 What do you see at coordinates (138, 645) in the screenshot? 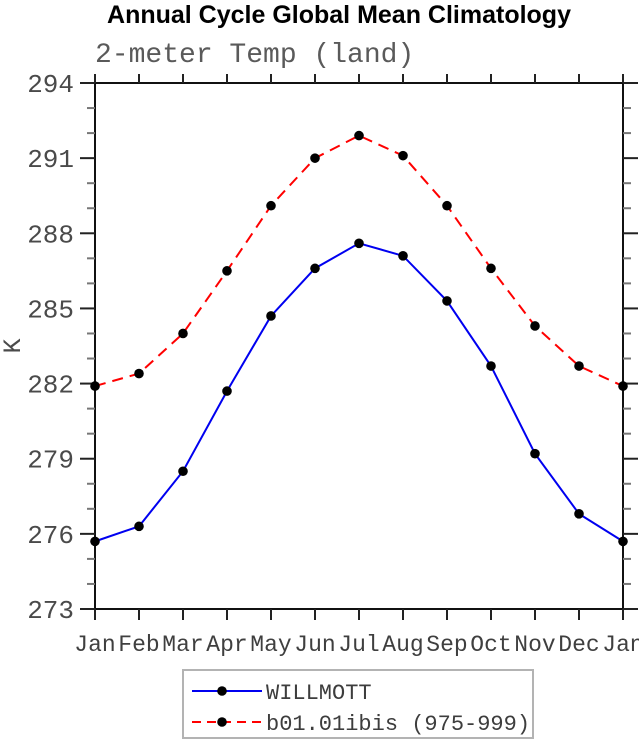
I see `x-tick-label: Feb` at bounding box center [138, 645].